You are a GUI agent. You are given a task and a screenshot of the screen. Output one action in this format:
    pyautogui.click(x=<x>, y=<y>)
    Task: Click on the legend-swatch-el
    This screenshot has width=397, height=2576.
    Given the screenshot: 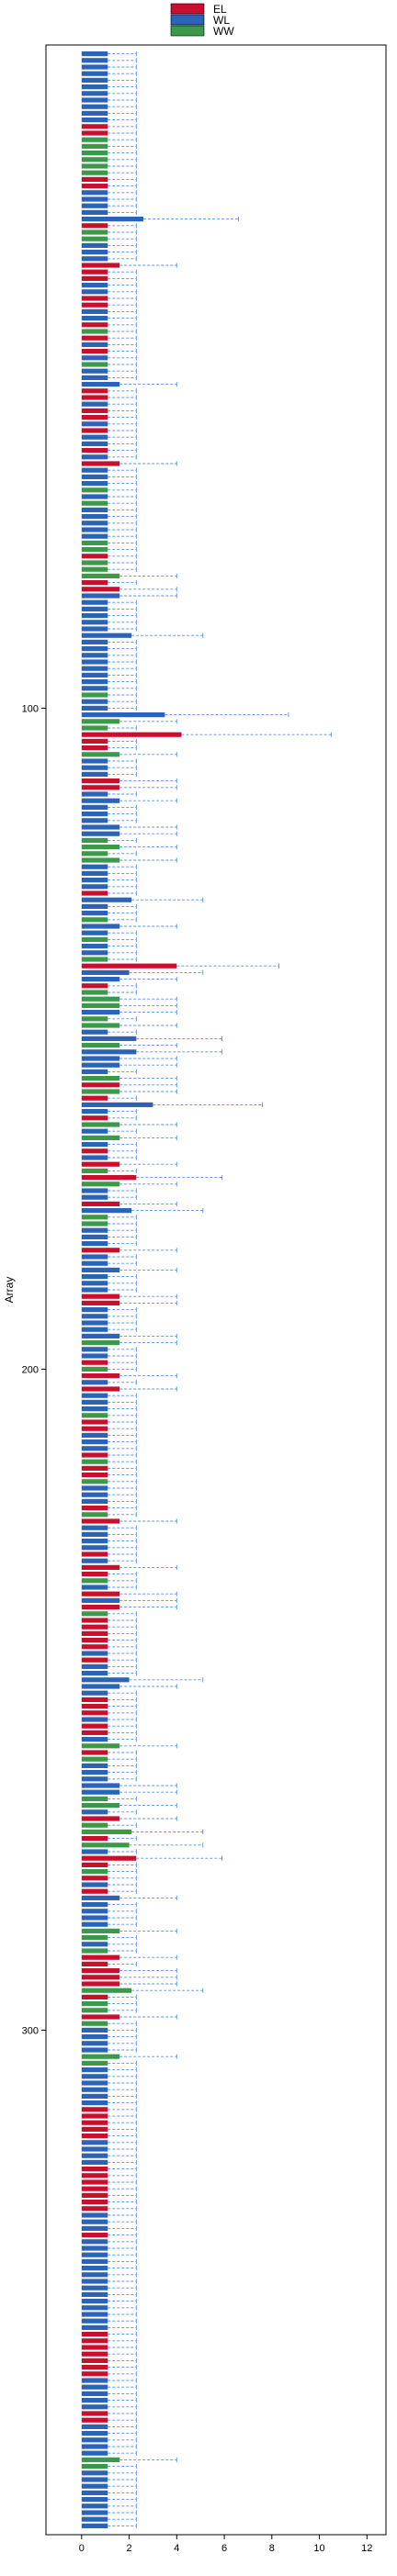 What is the action you would take?
    pyautogui.click(x=188, y=9)
    